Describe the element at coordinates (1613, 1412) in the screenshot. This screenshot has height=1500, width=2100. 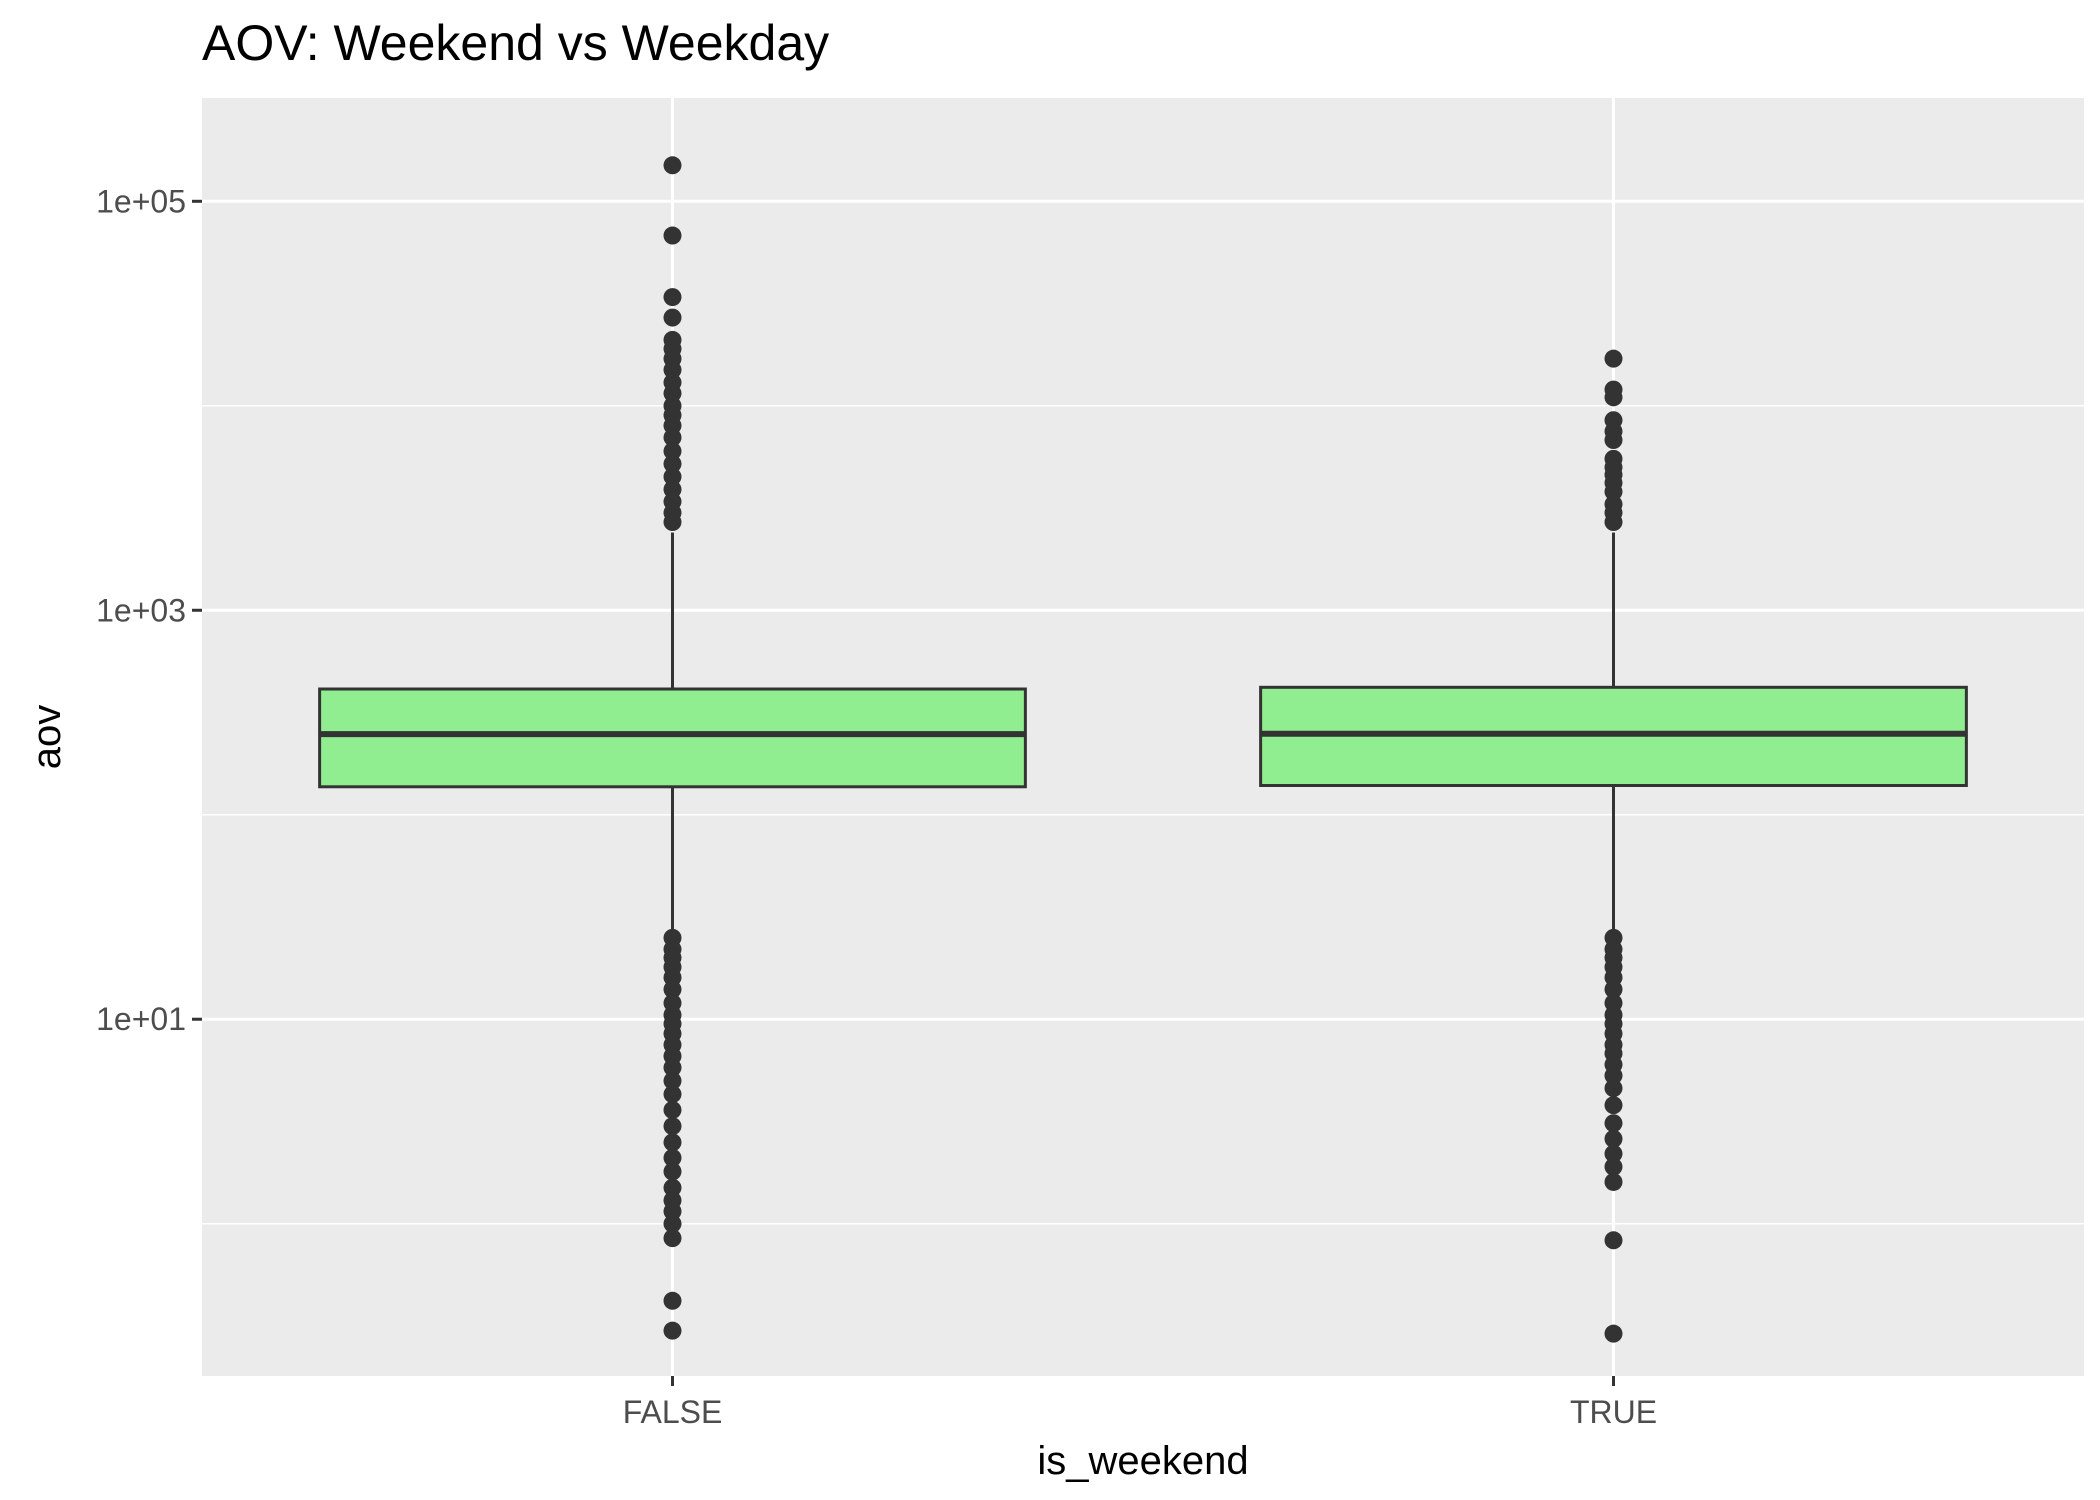
I see `x-tick-label: TRUE` at that location.